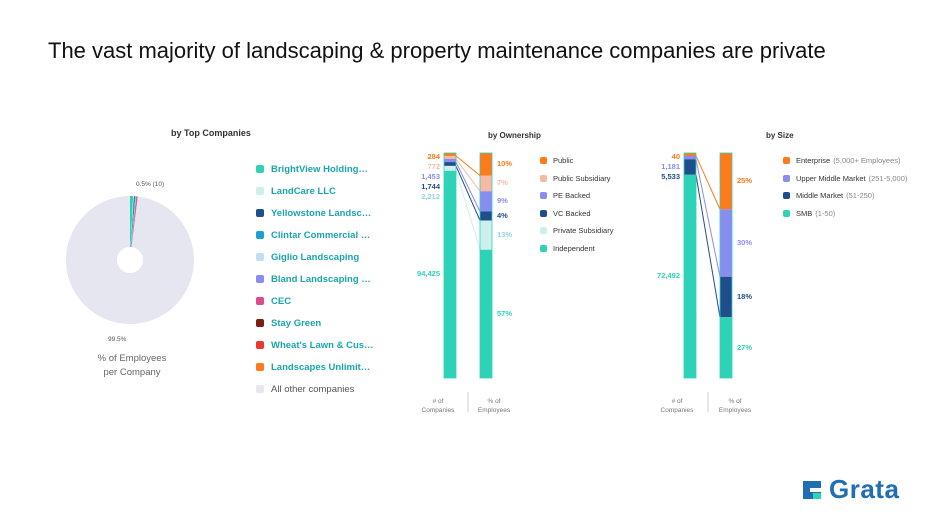  Describe the element at coordinates (433, 166) in the screenshot. I see `ownership-count-label-1: 772` at that location.